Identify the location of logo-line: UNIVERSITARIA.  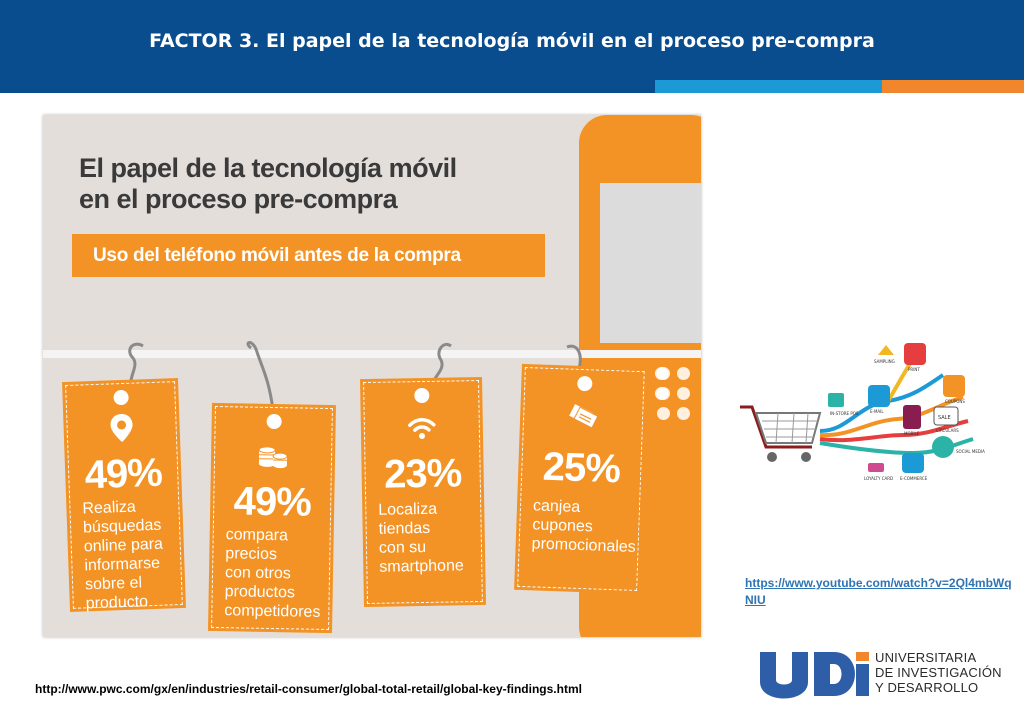
(926, 657).